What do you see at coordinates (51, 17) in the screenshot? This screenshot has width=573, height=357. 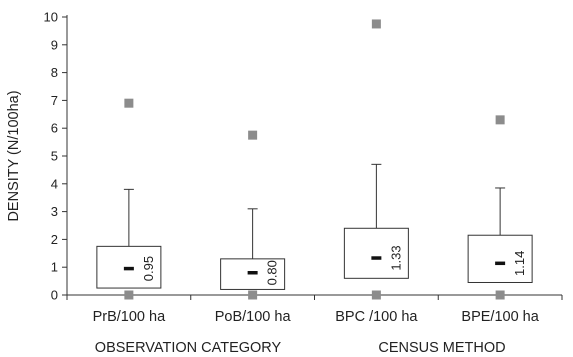 I see `y-tick-label: 10` at bounding box center [51, 17].